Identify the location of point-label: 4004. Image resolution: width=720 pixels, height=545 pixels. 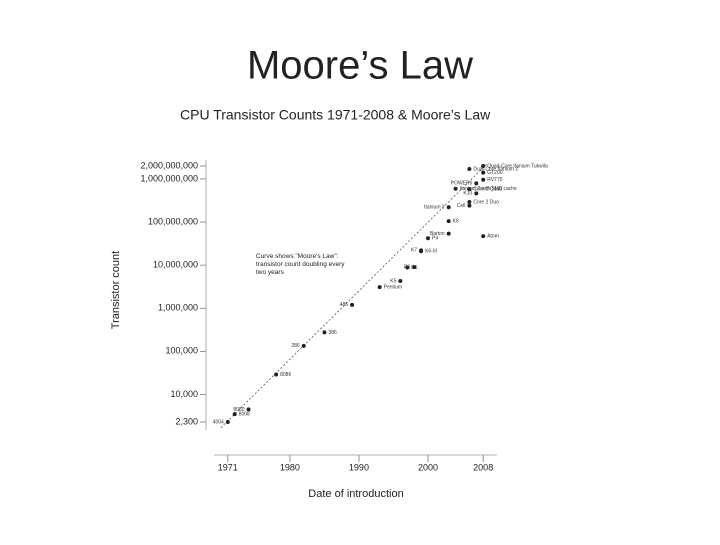
(218, 422).